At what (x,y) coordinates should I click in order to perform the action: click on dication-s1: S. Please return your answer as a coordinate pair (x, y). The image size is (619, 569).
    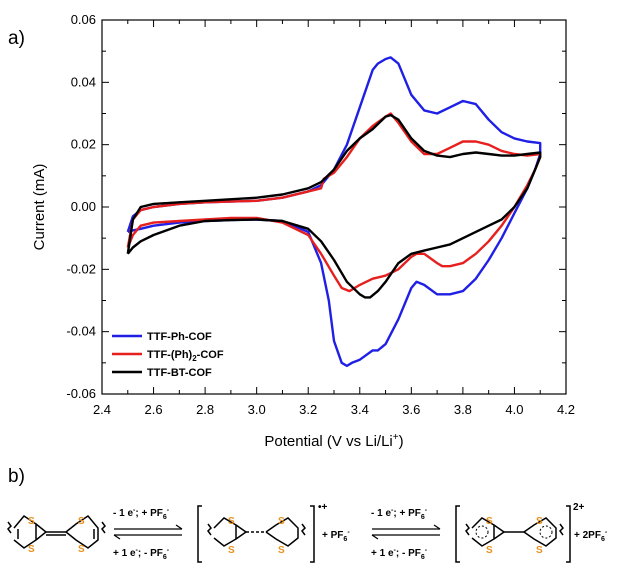
    Looking at the image, I should click on (489, 521).